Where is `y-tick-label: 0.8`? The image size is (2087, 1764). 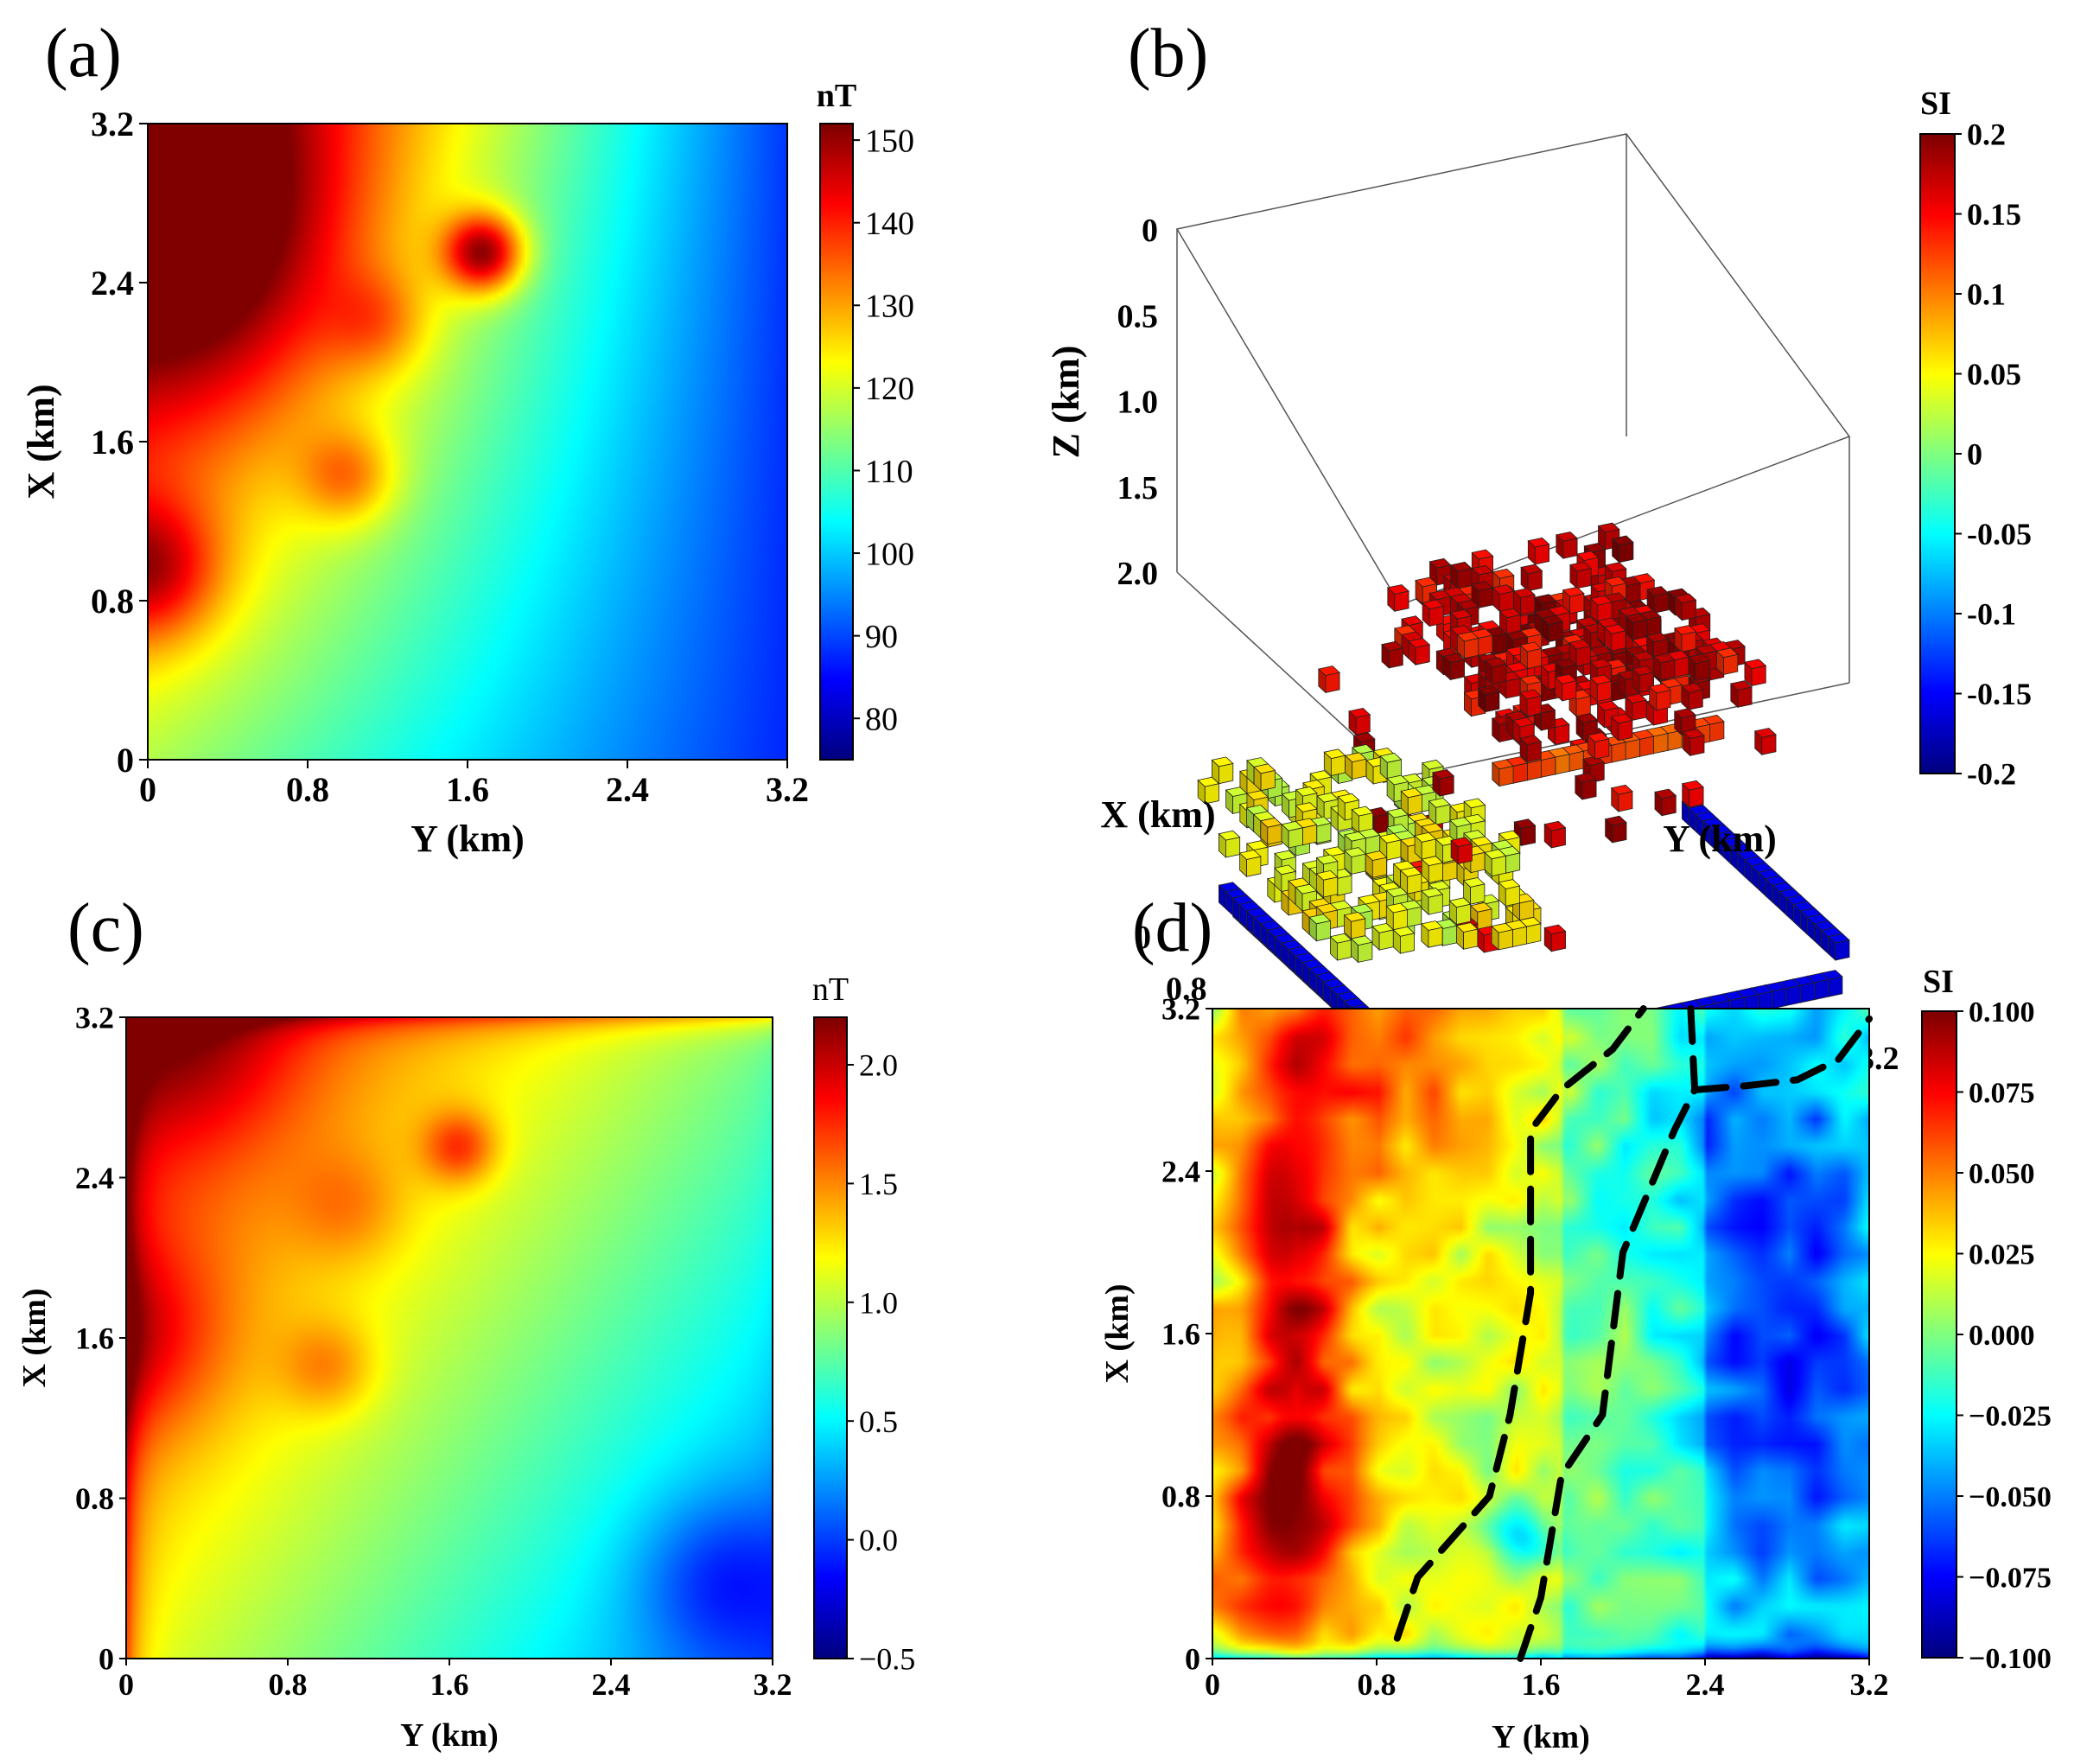 y-tick-label: 0.8 is located at coordinates (94, 1498).